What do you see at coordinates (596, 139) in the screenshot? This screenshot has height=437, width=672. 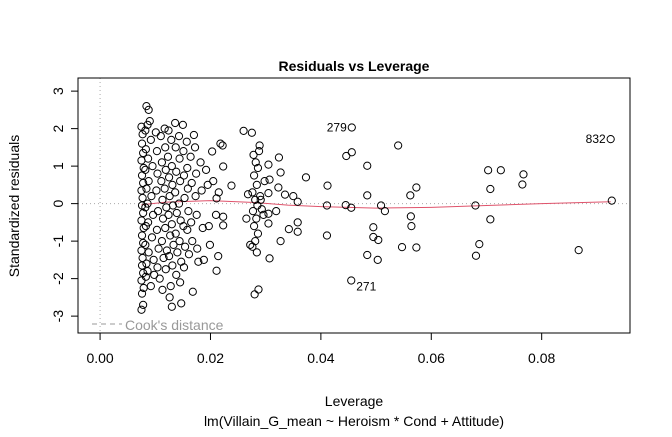 I see `point-label-832: 832` at bounding box center [596, 139].